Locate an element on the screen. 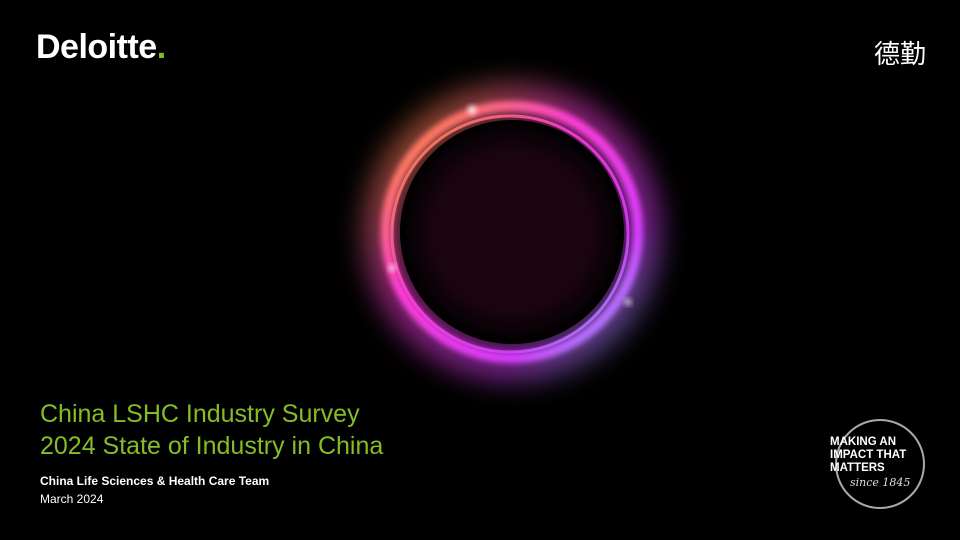  badge-line: MAKING AN is located at coordinates (863, 442).